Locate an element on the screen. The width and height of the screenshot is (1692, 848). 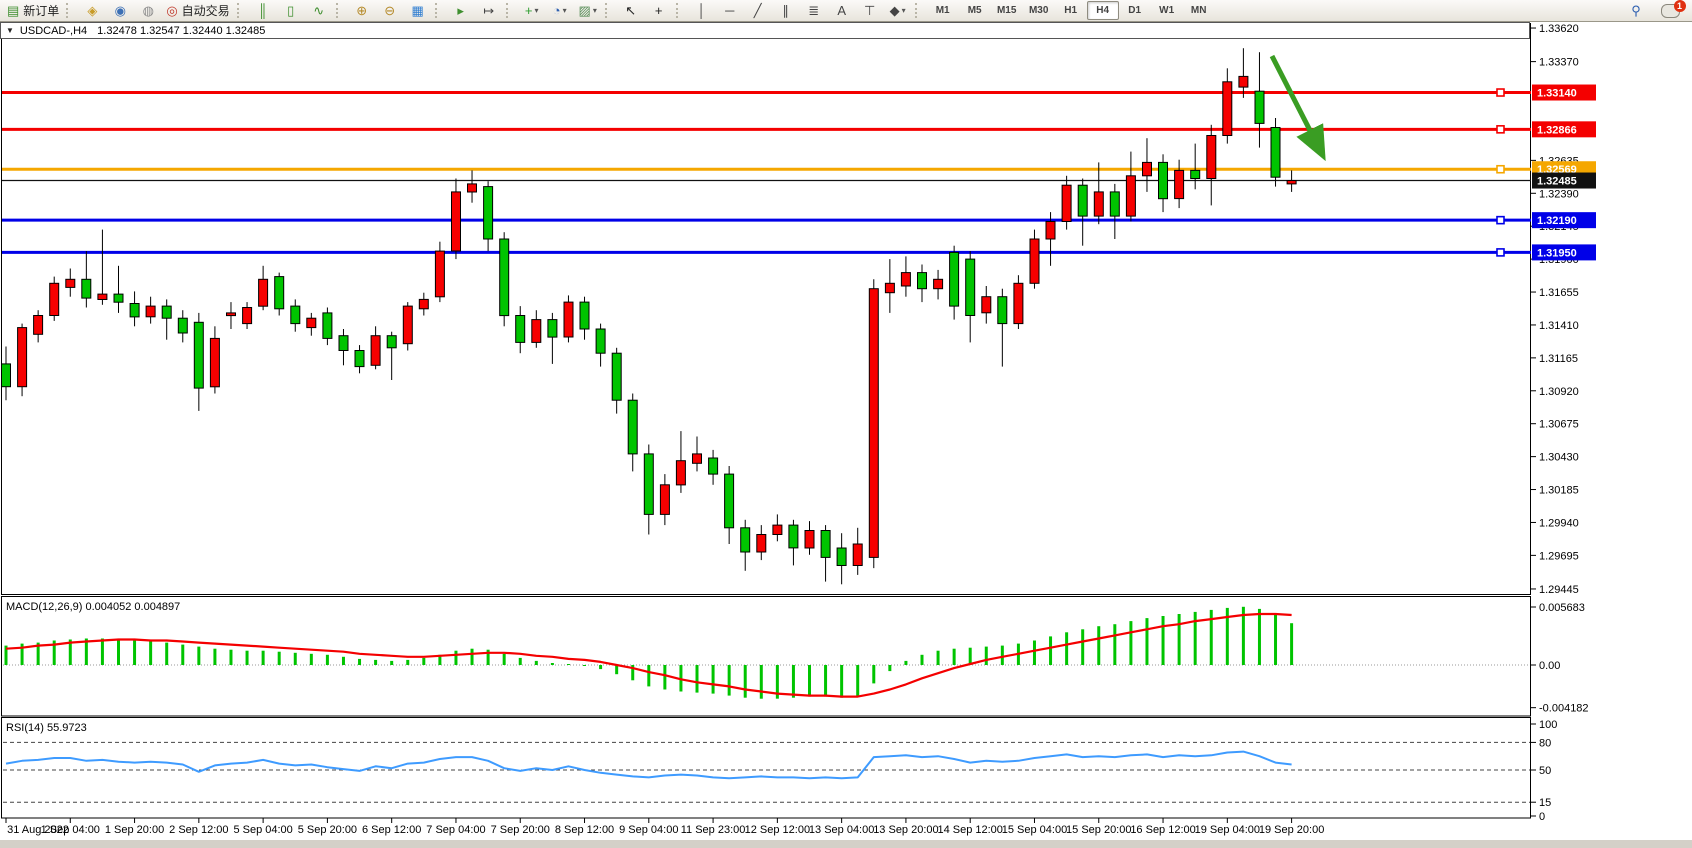
crosshair-button: + is located at coordinates (659, 11).